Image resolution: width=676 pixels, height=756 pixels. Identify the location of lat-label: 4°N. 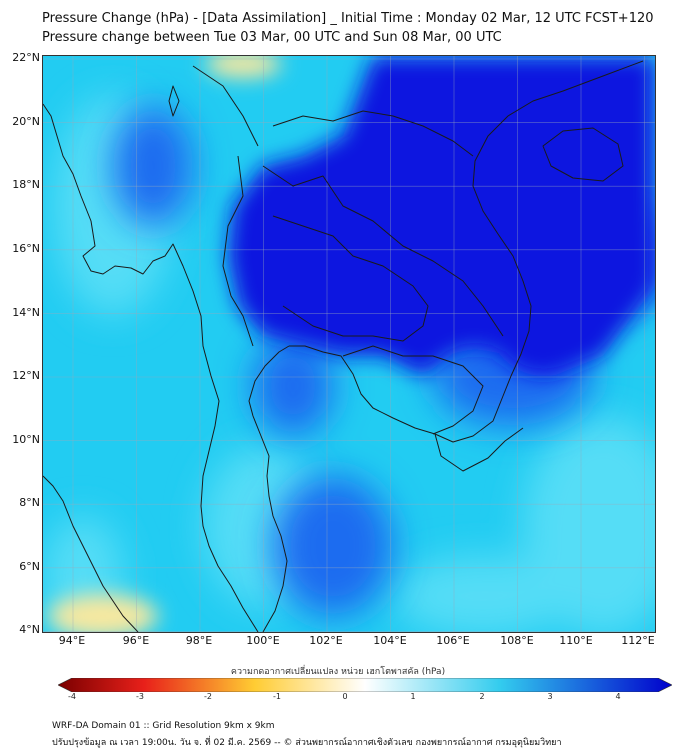
(29, 629).